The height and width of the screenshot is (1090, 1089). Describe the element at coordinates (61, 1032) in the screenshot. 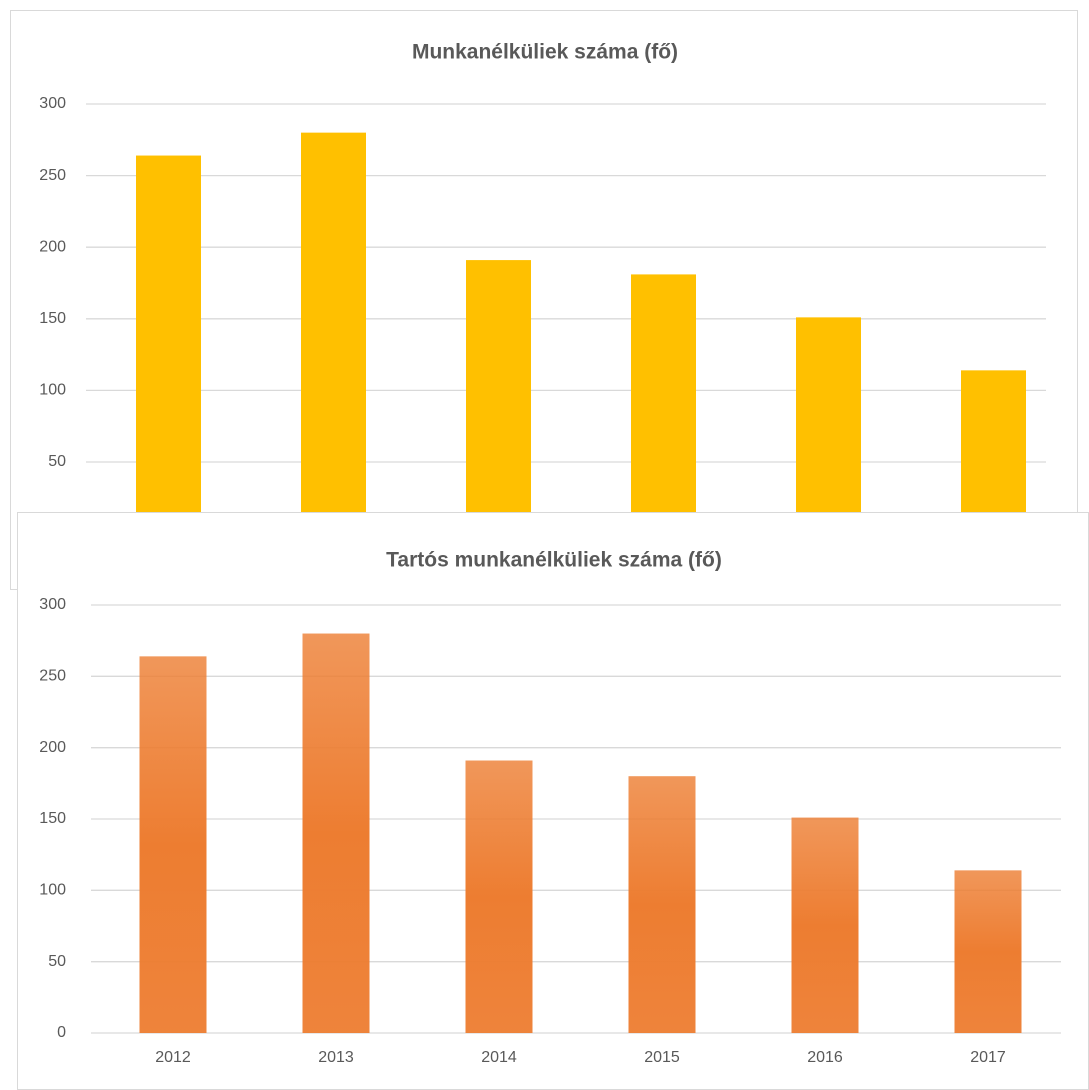

I see `y-tick-label: 0` at that location.